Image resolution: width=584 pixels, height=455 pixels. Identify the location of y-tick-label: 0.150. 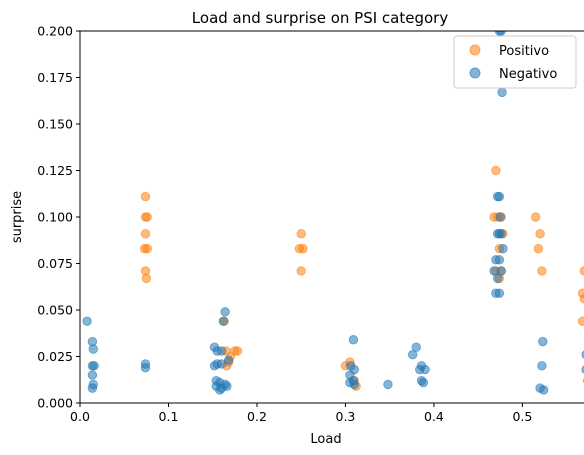
(55, 124).